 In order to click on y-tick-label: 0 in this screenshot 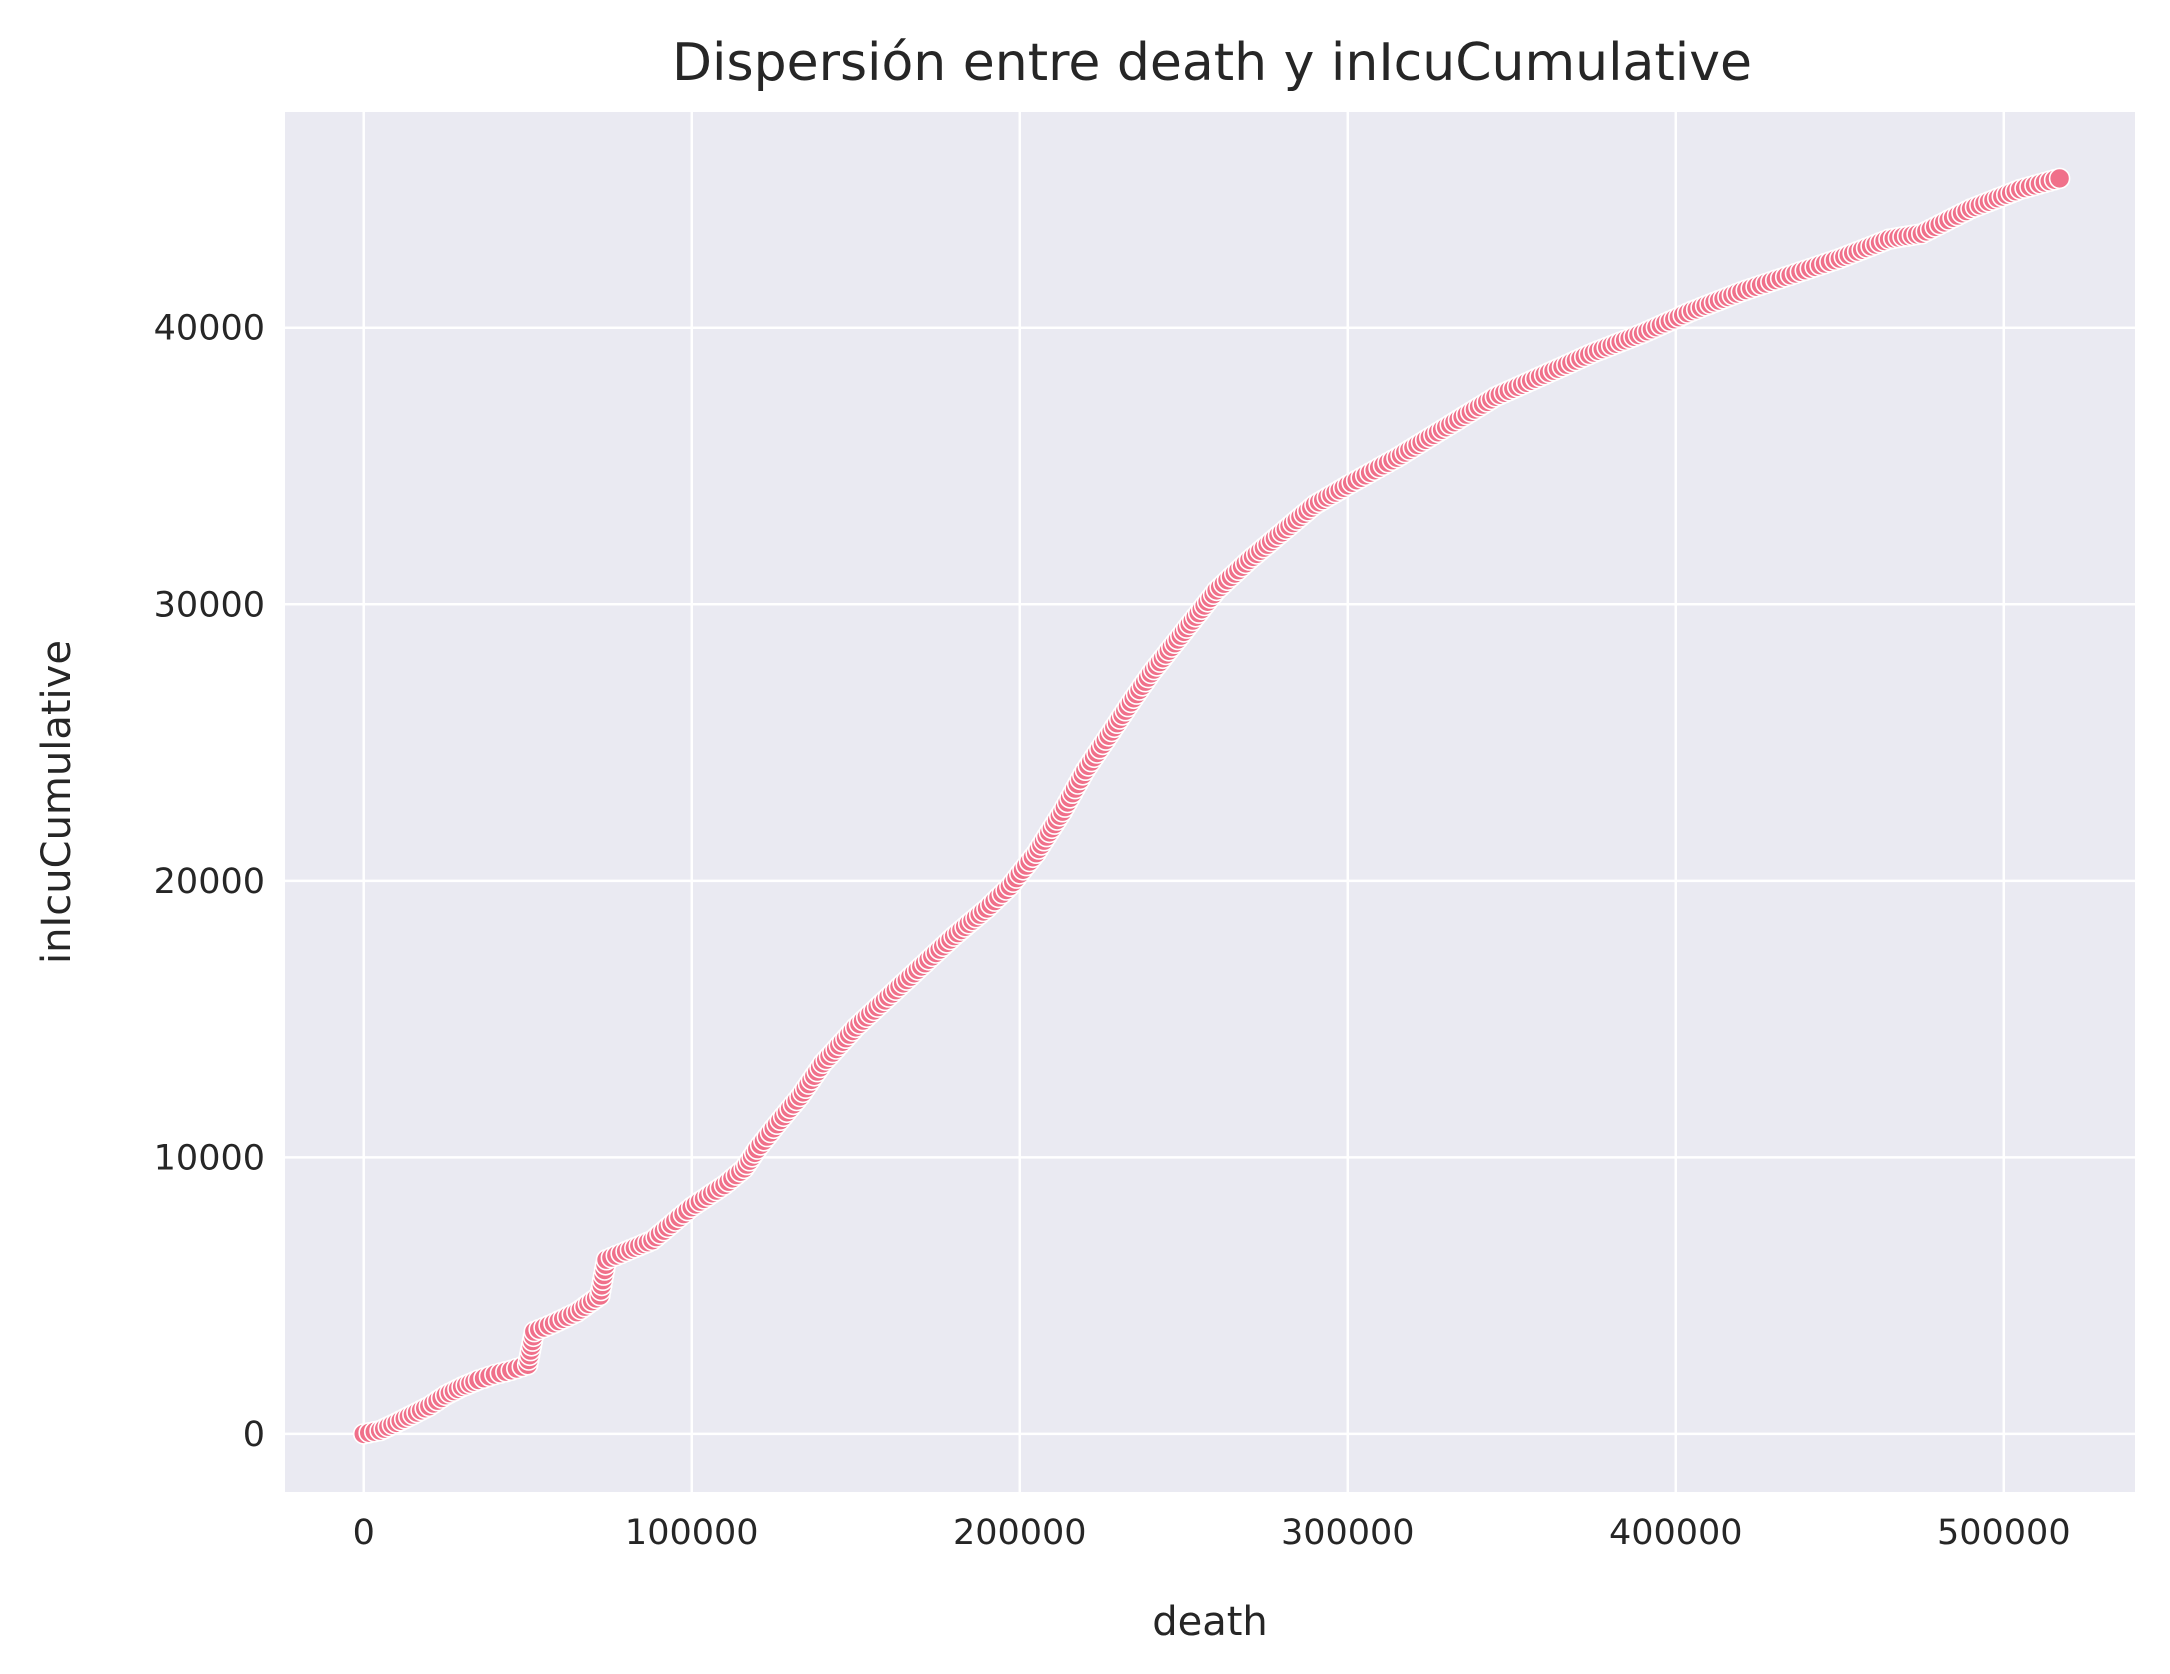, I will do `click(254, 1435)`.